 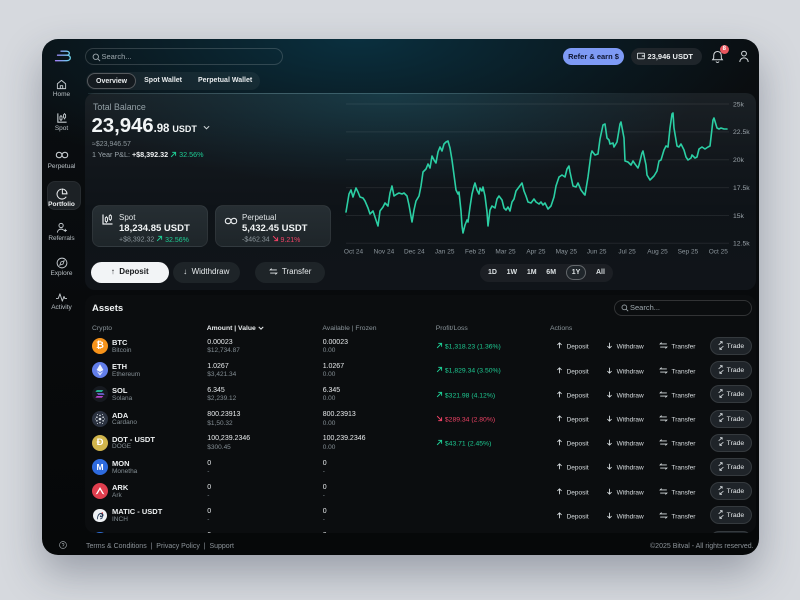 What do you see at coordinates (354, 252) in the screenshot?
I see `svg-text: Oct 24` at bounding box center [354, 252].